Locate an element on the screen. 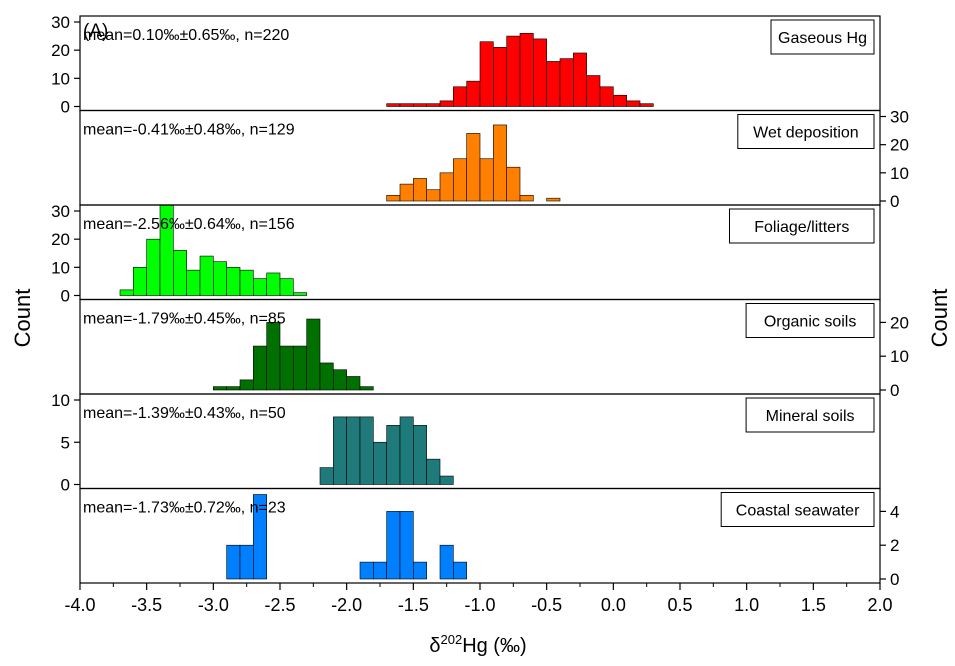 The height and width of the screenshot is (666, 955). y-tick-label: 2 is located at coordinates (894, 545).